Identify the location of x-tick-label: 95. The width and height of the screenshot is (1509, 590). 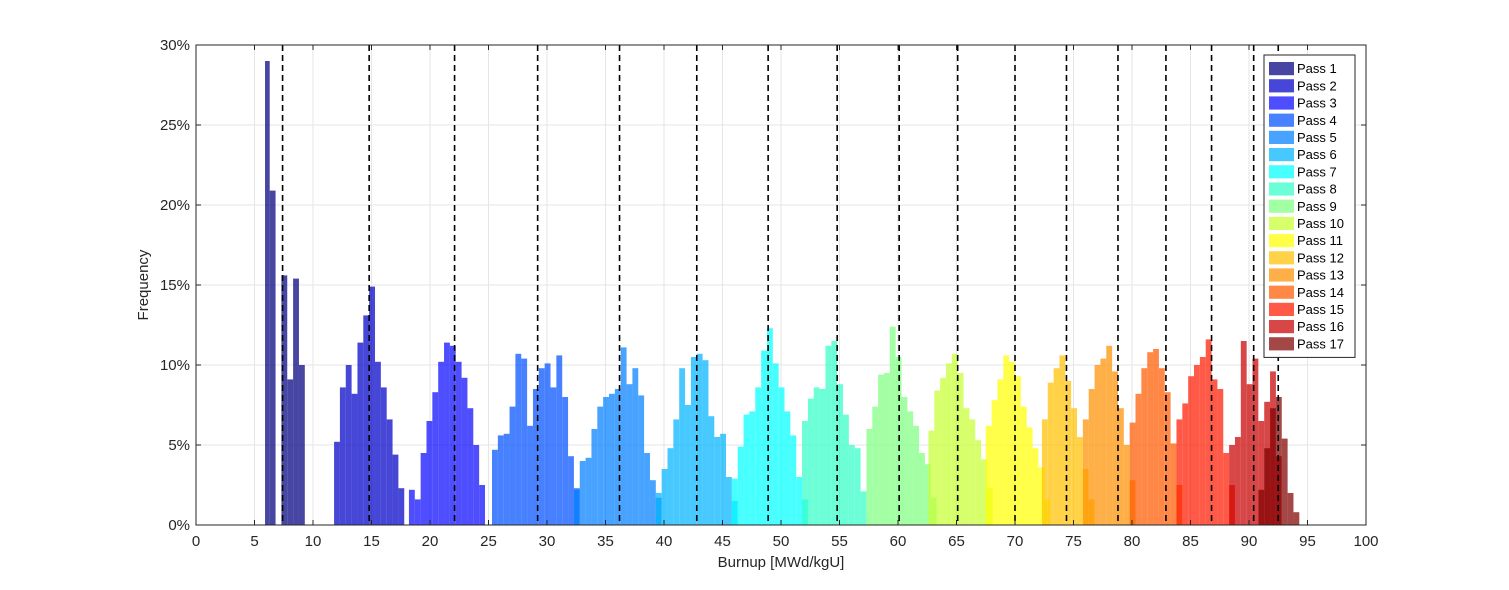
(1307, 541).